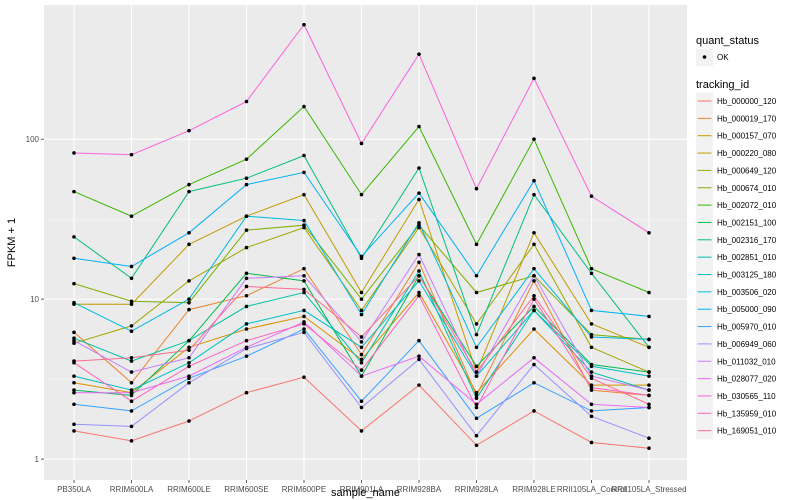  I want to click on legend-label: Hb_000157_070, so click(747, 136).